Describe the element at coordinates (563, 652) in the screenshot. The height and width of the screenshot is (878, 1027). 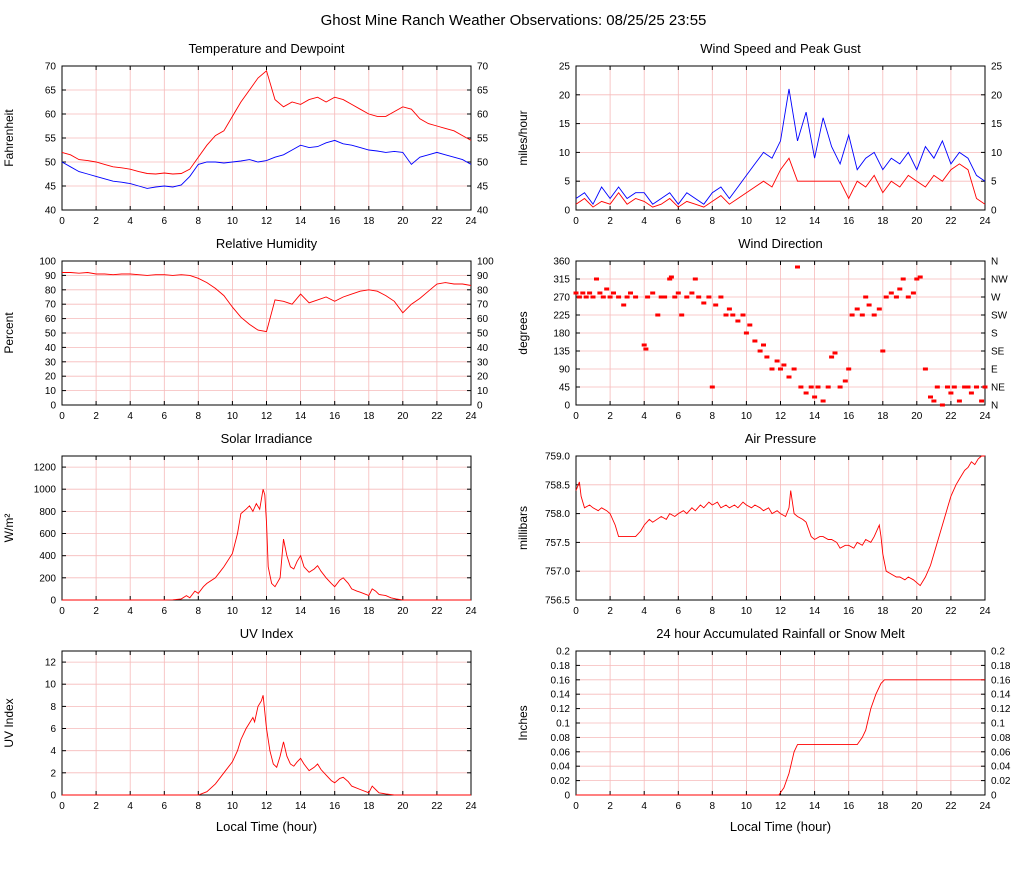
I see `svg-text: 0.2` at that location.